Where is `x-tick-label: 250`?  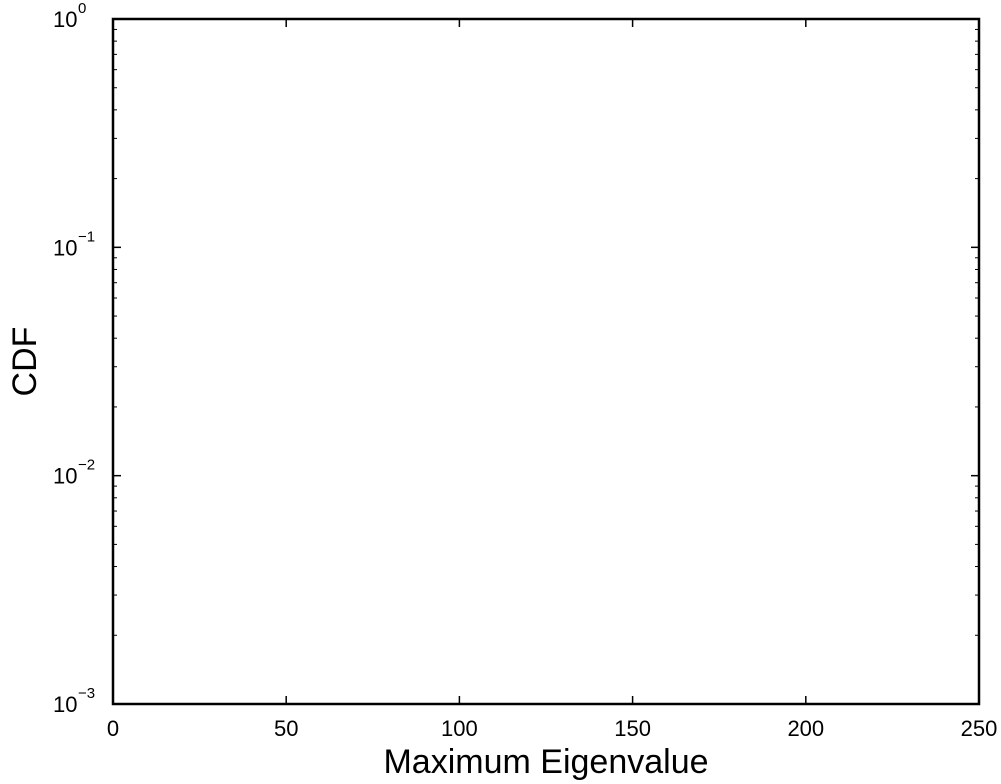 x-tick-label: 250 is located at coordinates (979, 728).